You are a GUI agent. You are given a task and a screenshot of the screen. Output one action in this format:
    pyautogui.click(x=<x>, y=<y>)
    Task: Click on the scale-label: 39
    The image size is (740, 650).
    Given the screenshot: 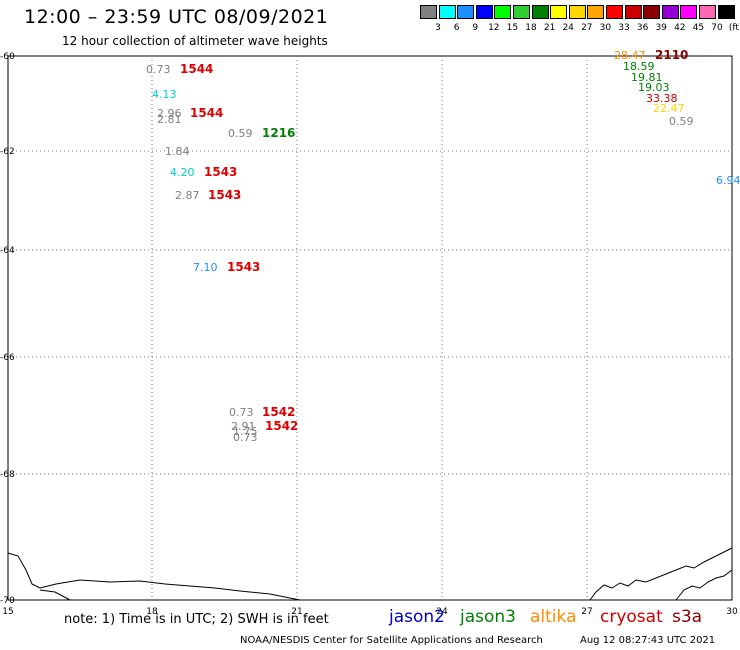 What is the action you would take?
    pyautogui.click(x=661, y=28)
    